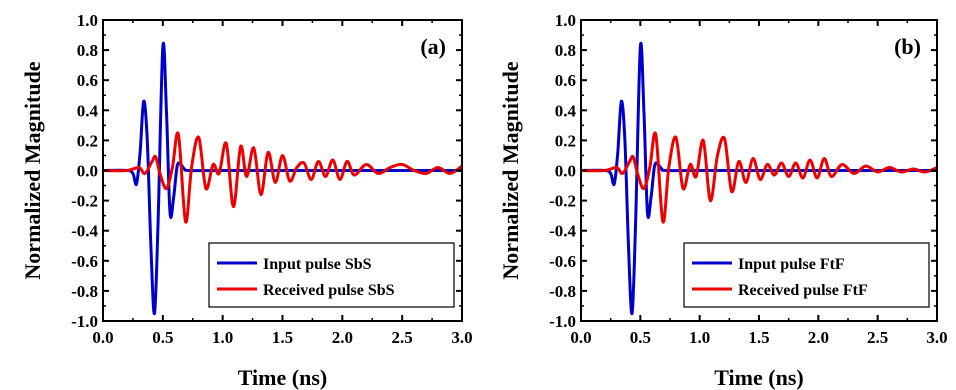 The width and height of the screenshot is (956, 390). What do you see at coordinates (329, 290) in the screenshot?
I see `legend-entry: Received pulse SbS` at bounding box center [329, 290].